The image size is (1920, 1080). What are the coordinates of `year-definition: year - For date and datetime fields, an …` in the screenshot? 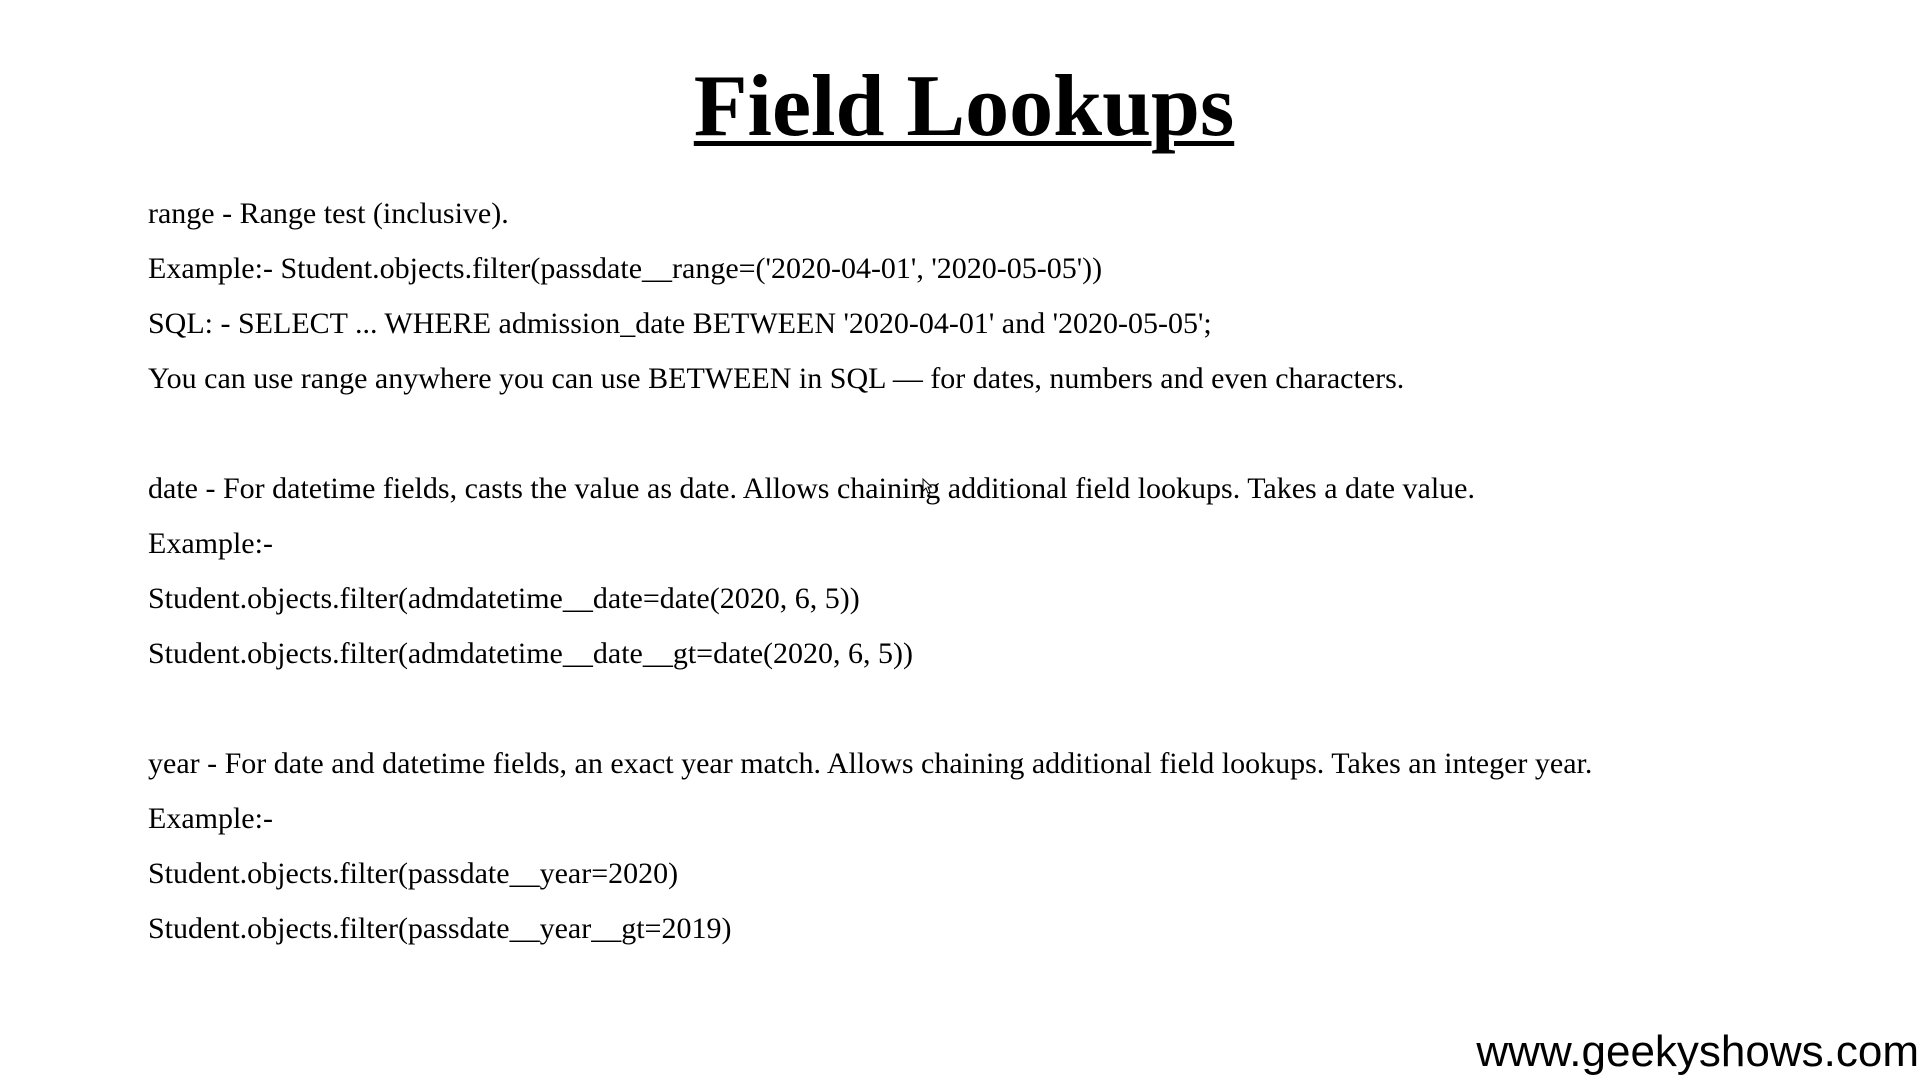 It's located at (870, 763).